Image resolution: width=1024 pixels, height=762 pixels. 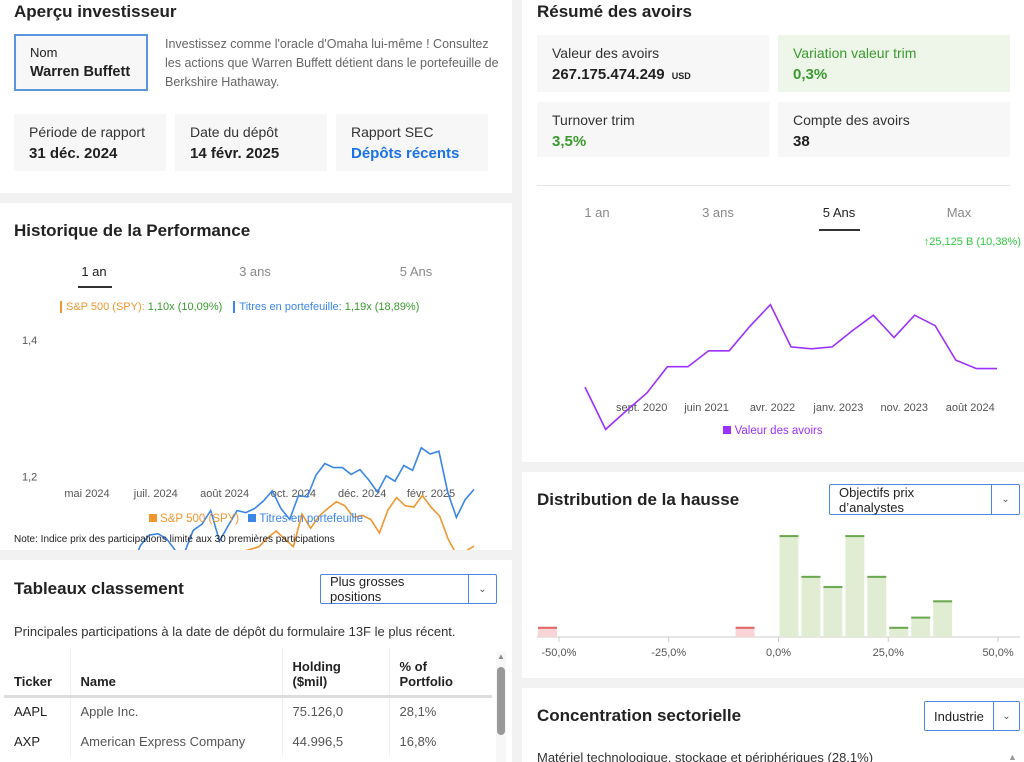 I want to click on portfolio-summary-name: Titres en portefeuille:, so click(x=287, y=307).